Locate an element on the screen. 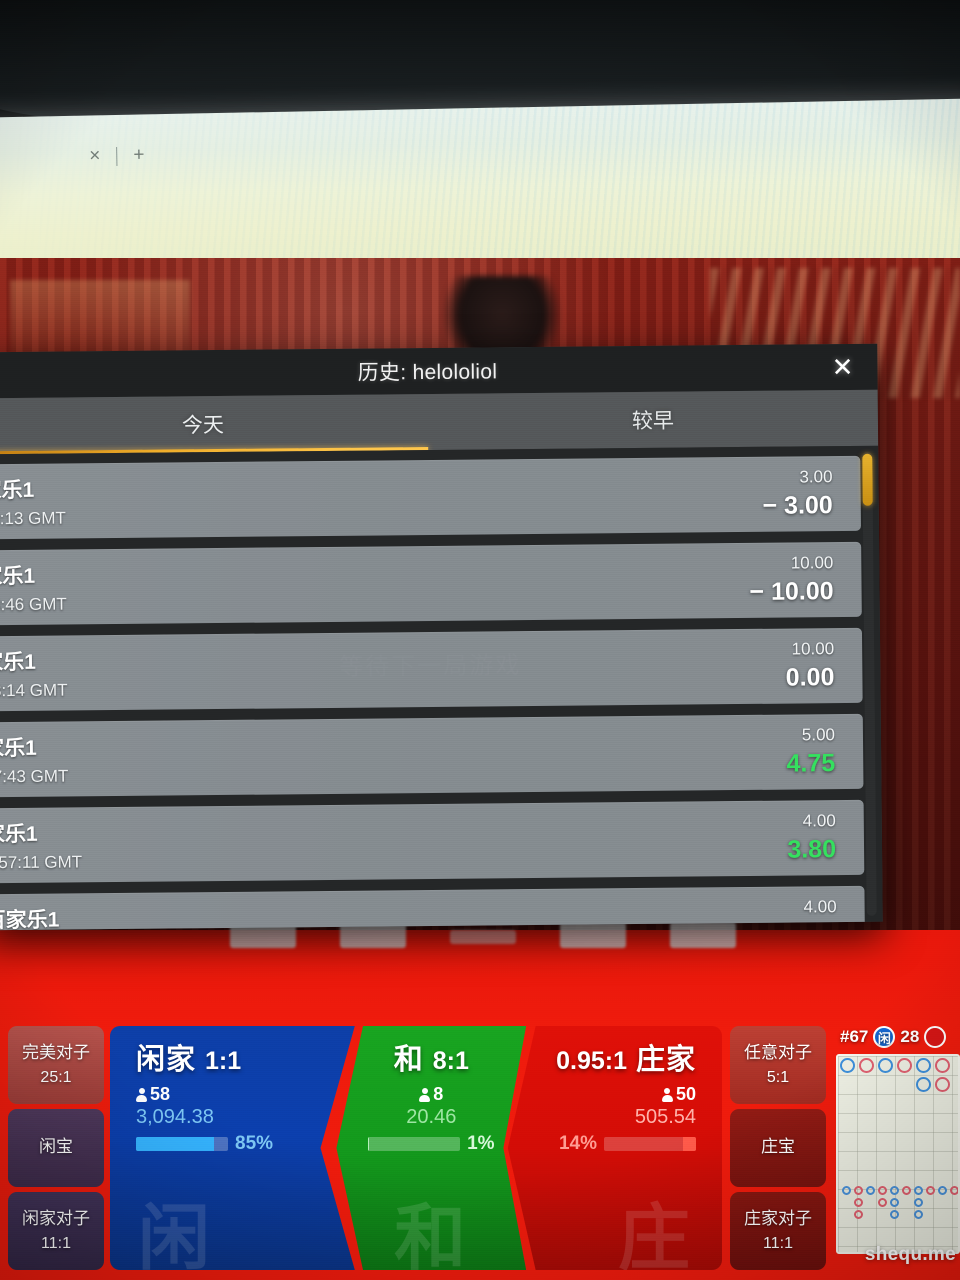 This screenshot has height=1280, width=960. row-bet-amount: 3.00 is located at coordinates (816, 477).